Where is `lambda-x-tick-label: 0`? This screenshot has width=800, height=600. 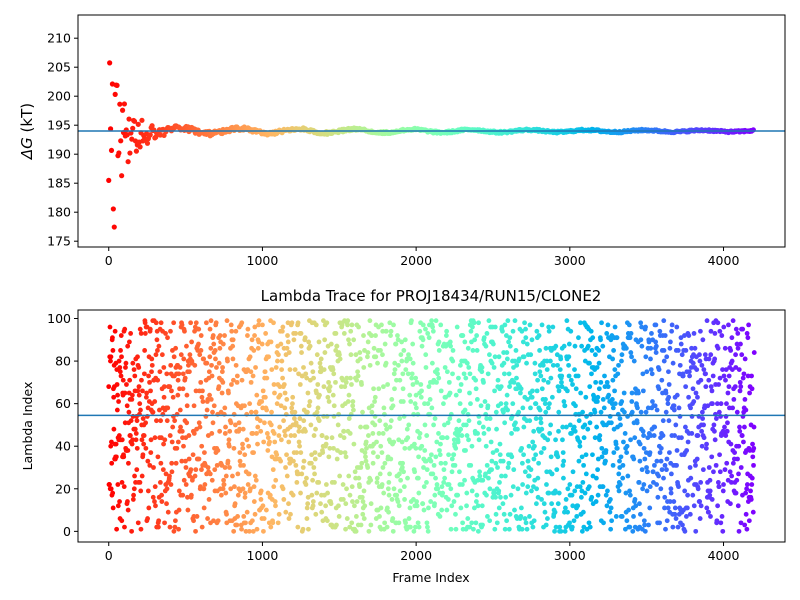
lambda-x-tick-label: 0 is located at coordinates (109, 555).